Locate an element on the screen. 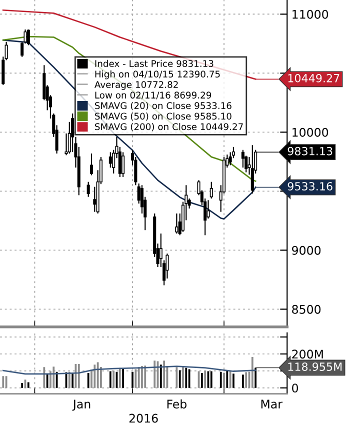  x-tick-label: Feb is located at coordinates (176, 404).